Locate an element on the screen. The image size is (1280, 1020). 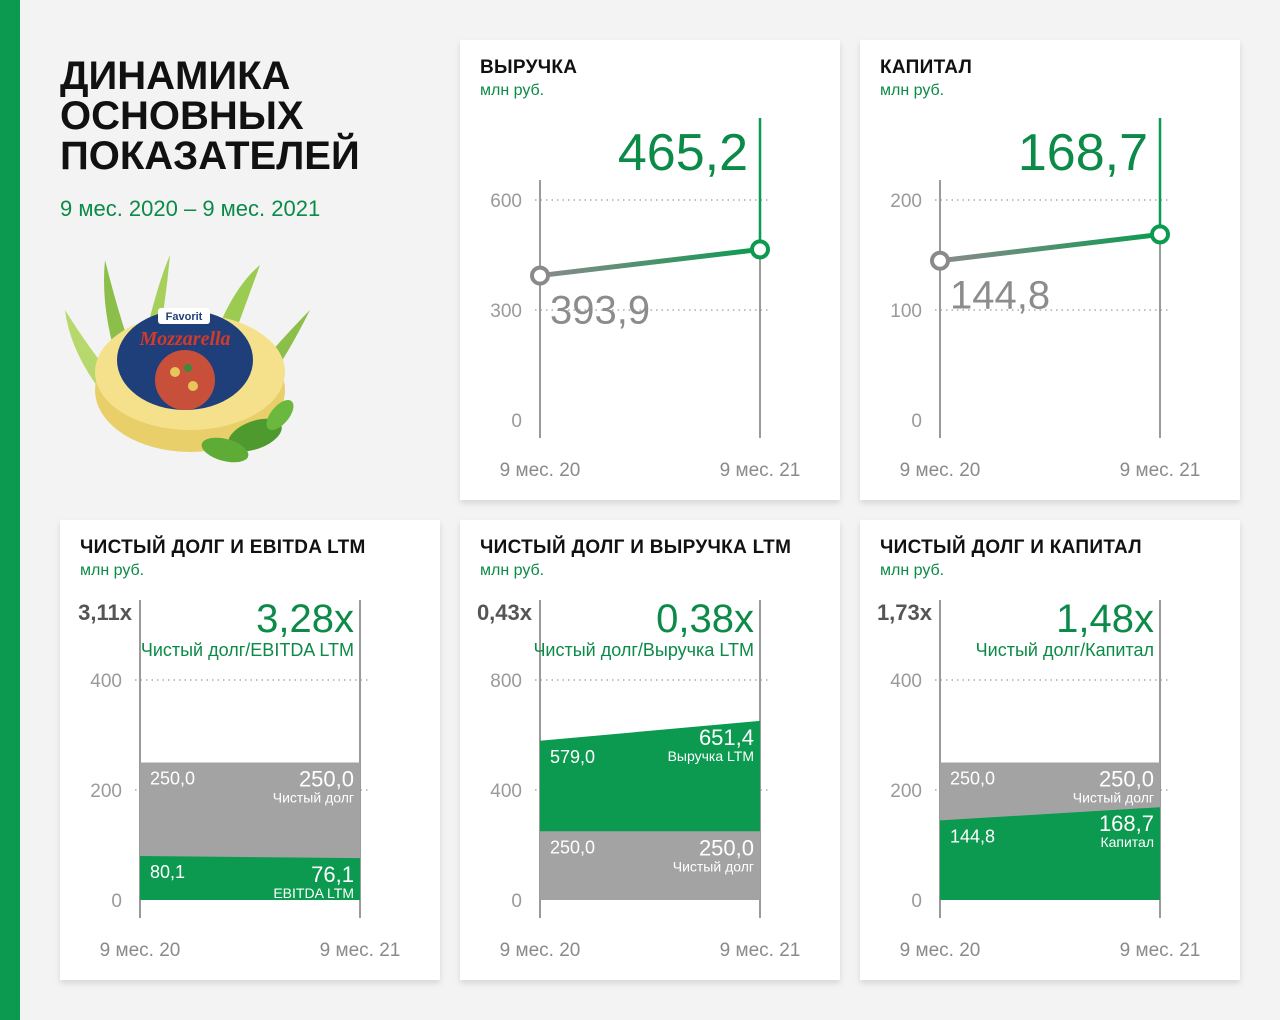
left-accent-stripe is located at coordinates (10, 510).